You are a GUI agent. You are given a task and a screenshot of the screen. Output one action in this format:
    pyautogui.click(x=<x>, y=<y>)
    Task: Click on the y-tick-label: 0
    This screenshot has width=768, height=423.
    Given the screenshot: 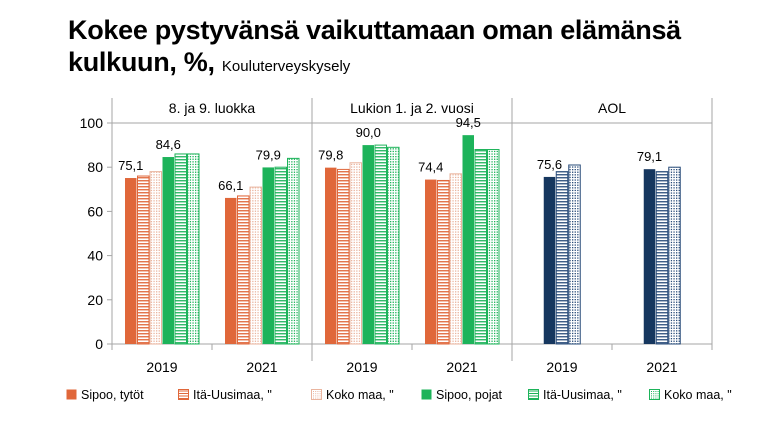 What is the action you would take?
    pyautogui.click(x=99, y=344)
    